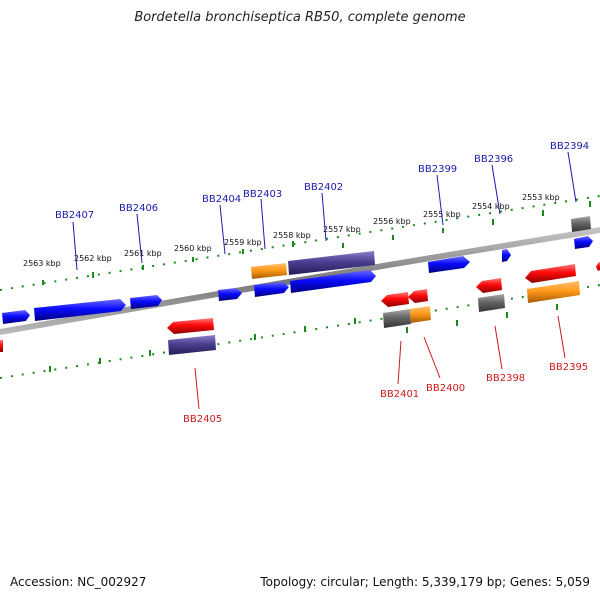 The image size is (600, 600). I want to click on reverse-label-leaders, so click(380, 362).